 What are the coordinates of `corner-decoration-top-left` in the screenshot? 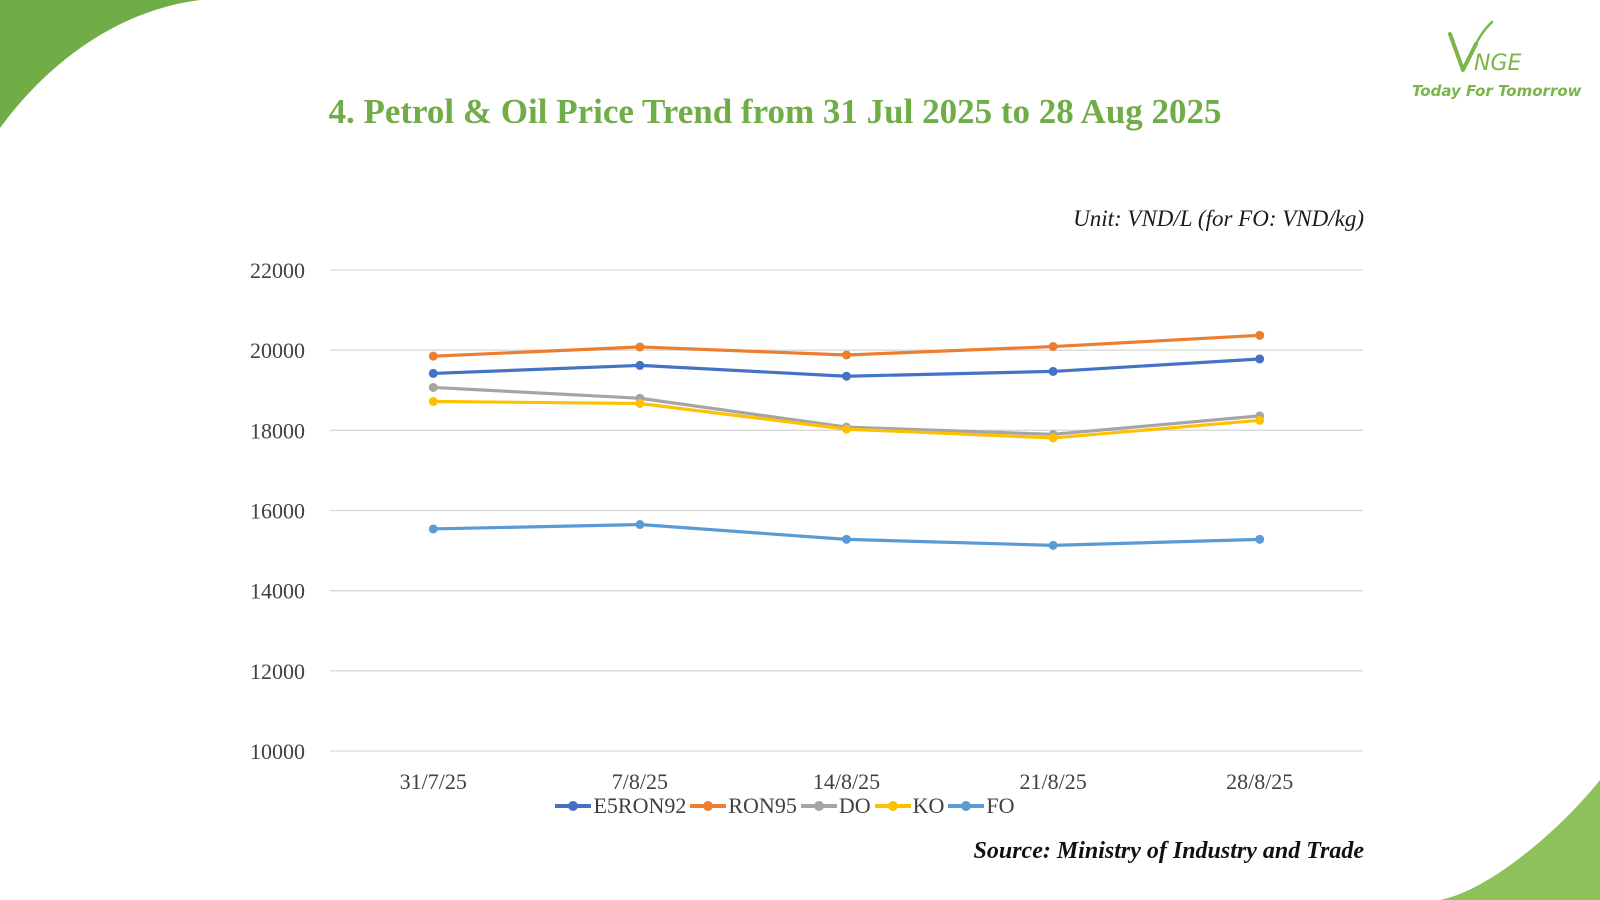 It's located at (100, 64).